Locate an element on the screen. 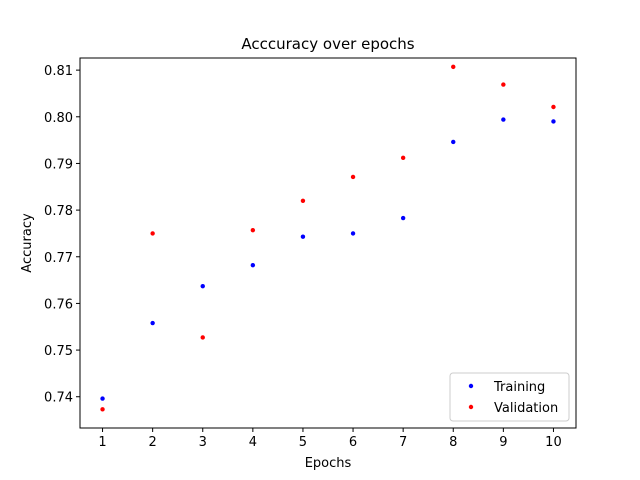 This screenshot has width=640, height=480. x-axis-ticks: 1 2 3 4 5 6 7 8 9 10 is located at coordinates (330, 439).